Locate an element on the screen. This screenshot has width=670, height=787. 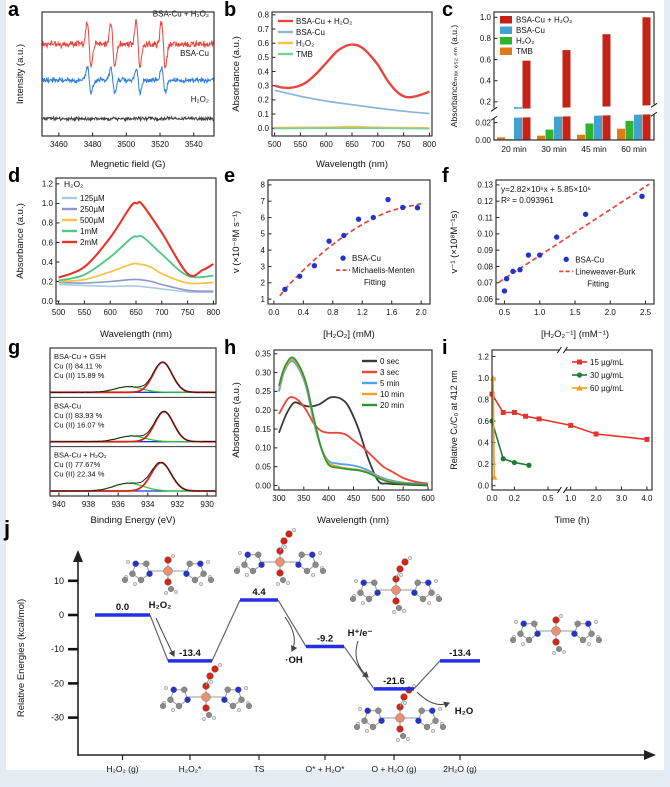
legend-label: 125µM is located at coordinates (92, 198).